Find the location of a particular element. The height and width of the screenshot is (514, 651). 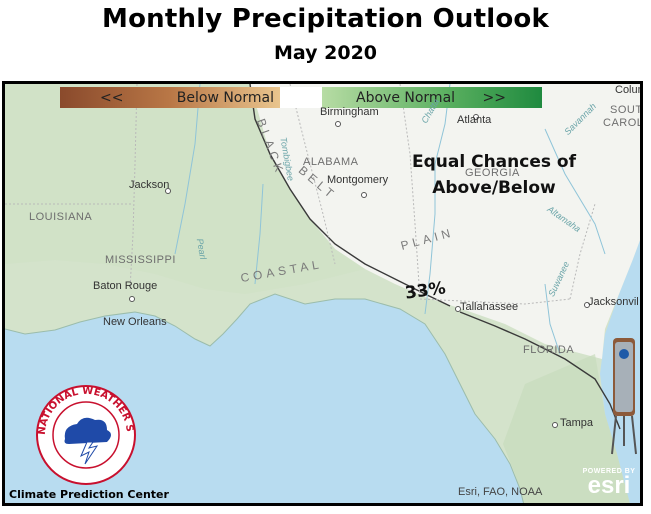

equal-chances-line2: Above/Below is located at coordinates (494, 188).